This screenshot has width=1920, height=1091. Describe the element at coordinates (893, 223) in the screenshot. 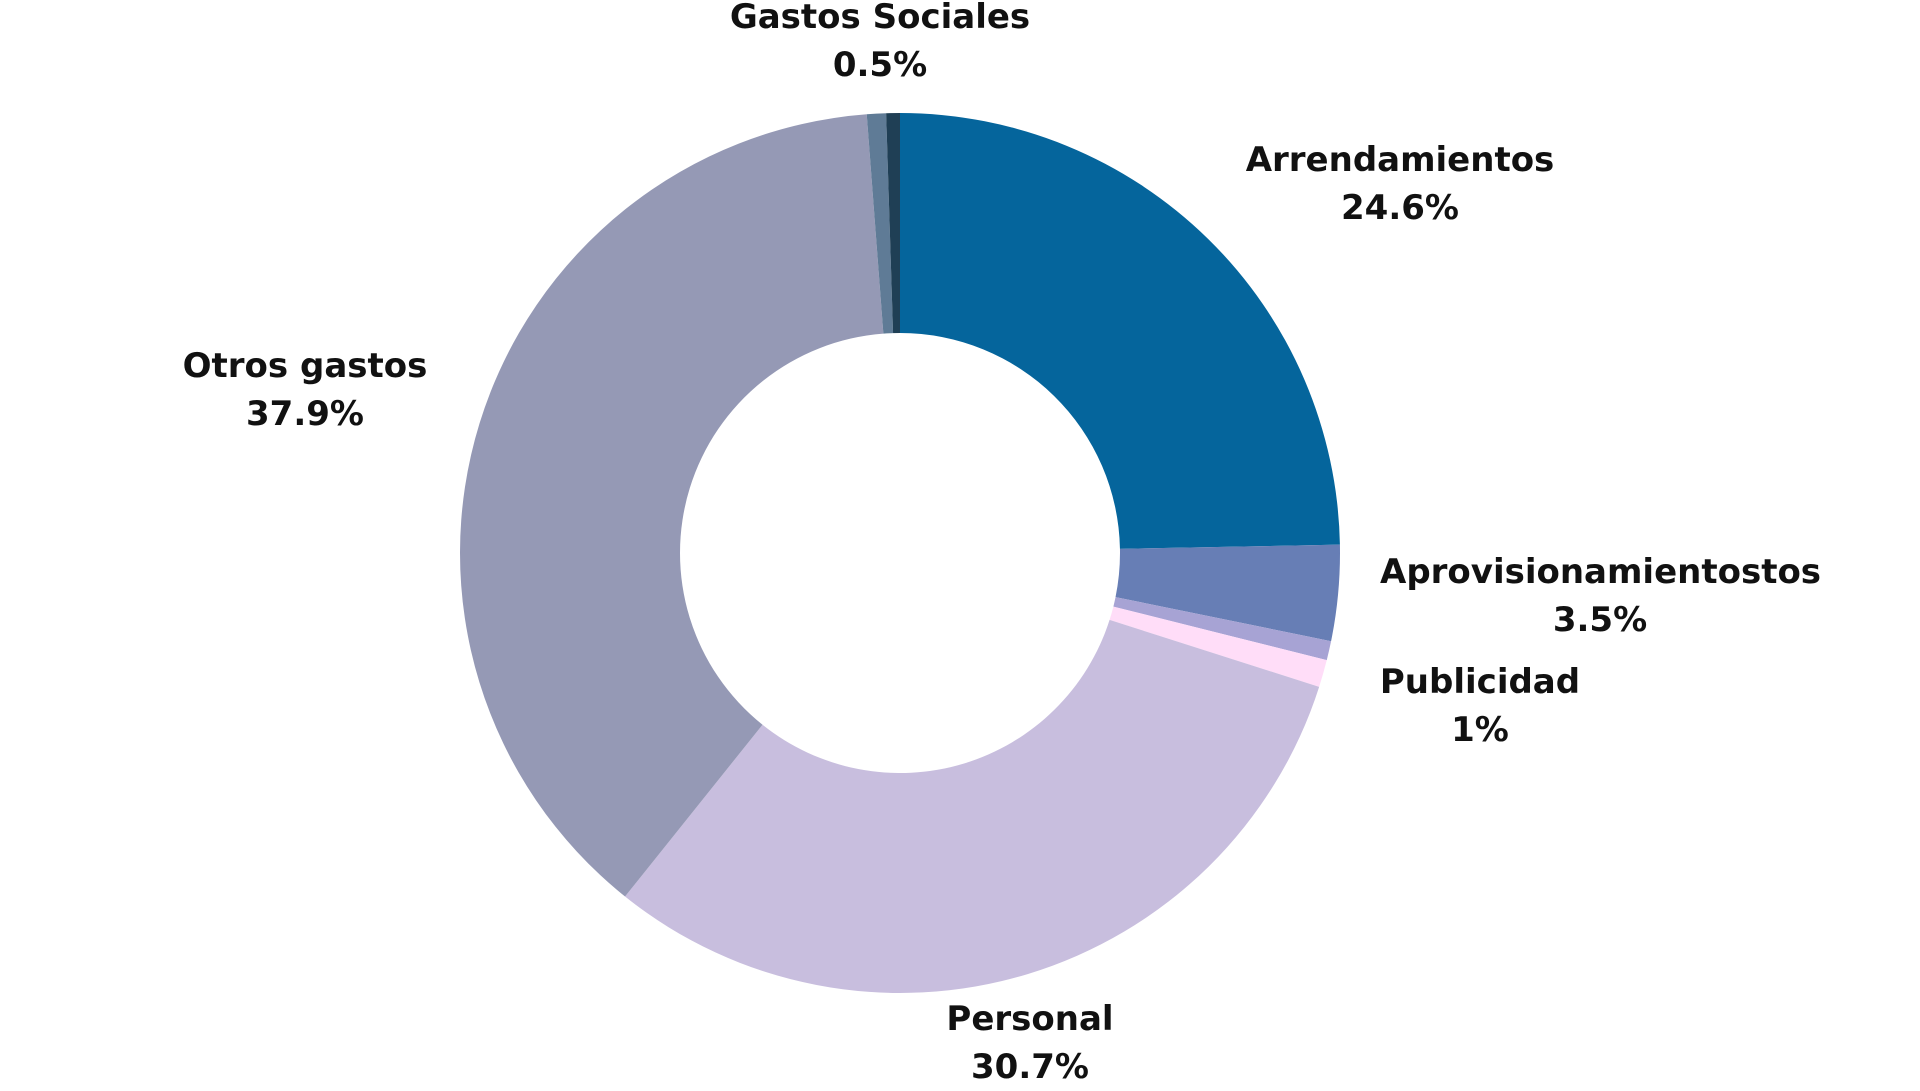

I see `slice-gastos-sociales` at that location.